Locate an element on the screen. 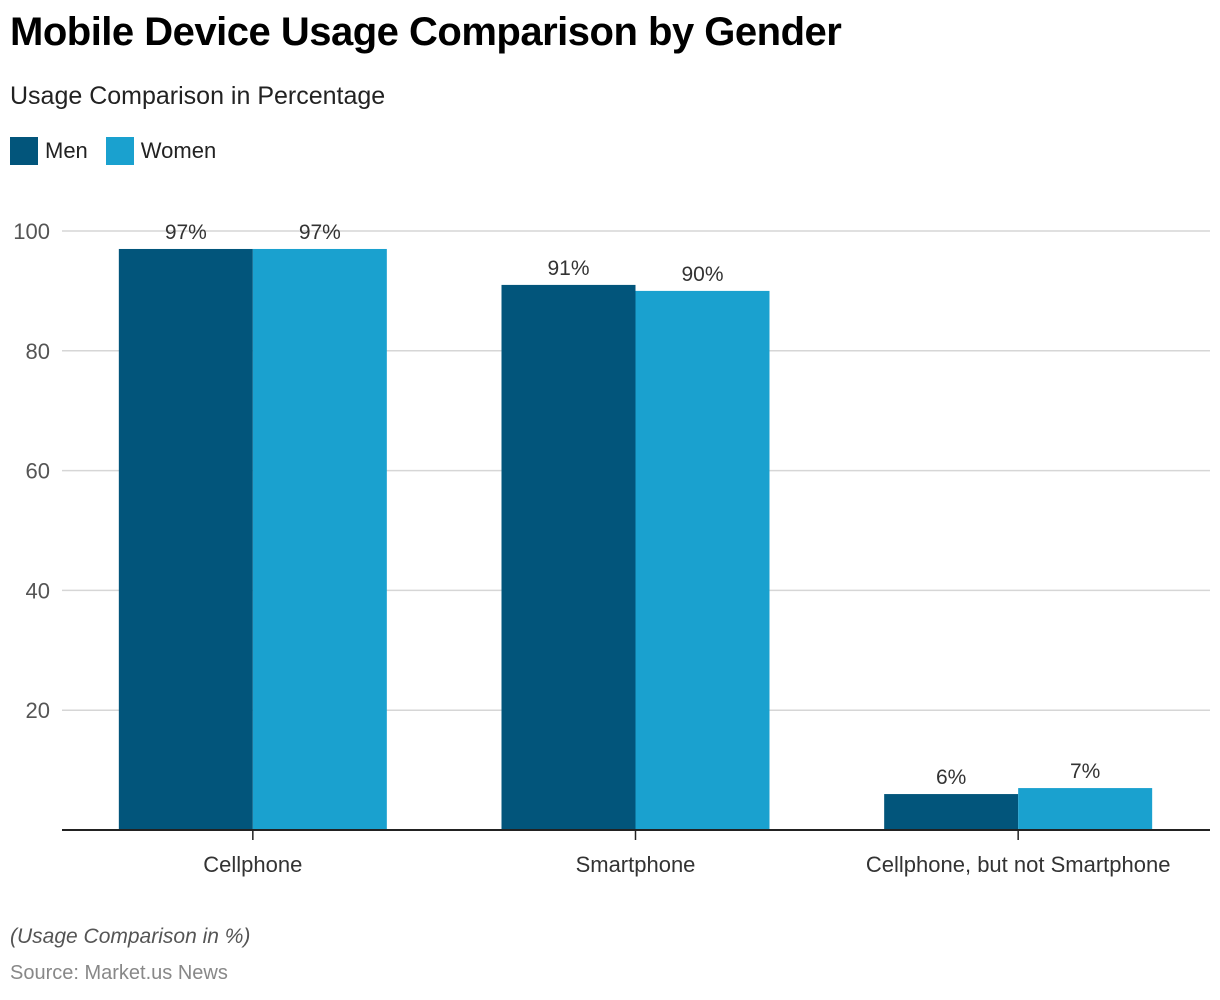  legend-label-men: Men is located at coordinates (66, 150).